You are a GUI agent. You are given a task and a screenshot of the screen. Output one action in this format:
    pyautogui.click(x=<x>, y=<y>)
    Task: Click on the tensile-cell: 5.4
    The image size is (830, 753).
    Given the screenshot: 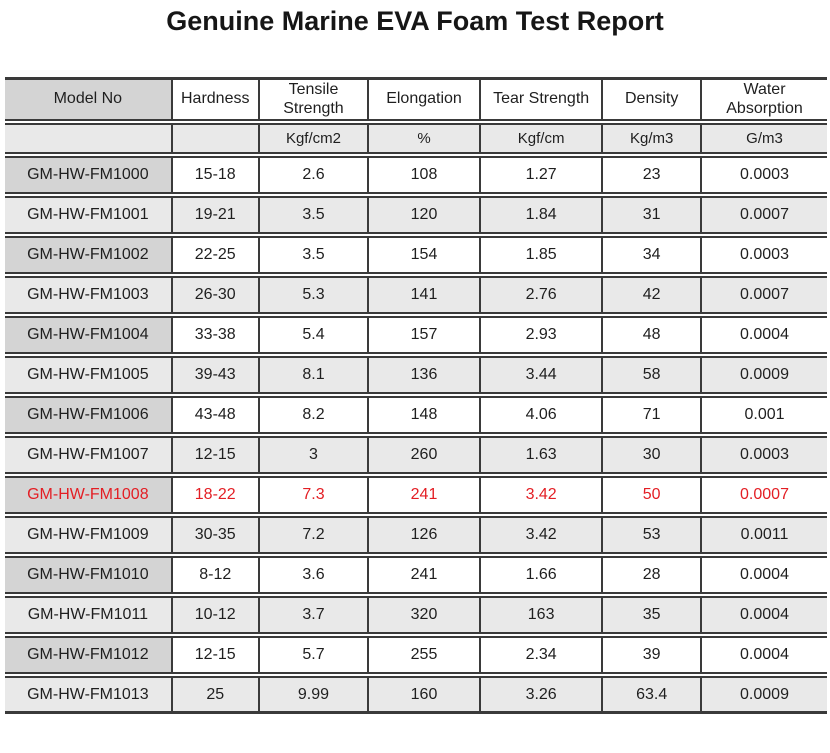 What is the action you would take?
    pyautogui.click(x=314, y=335)
    